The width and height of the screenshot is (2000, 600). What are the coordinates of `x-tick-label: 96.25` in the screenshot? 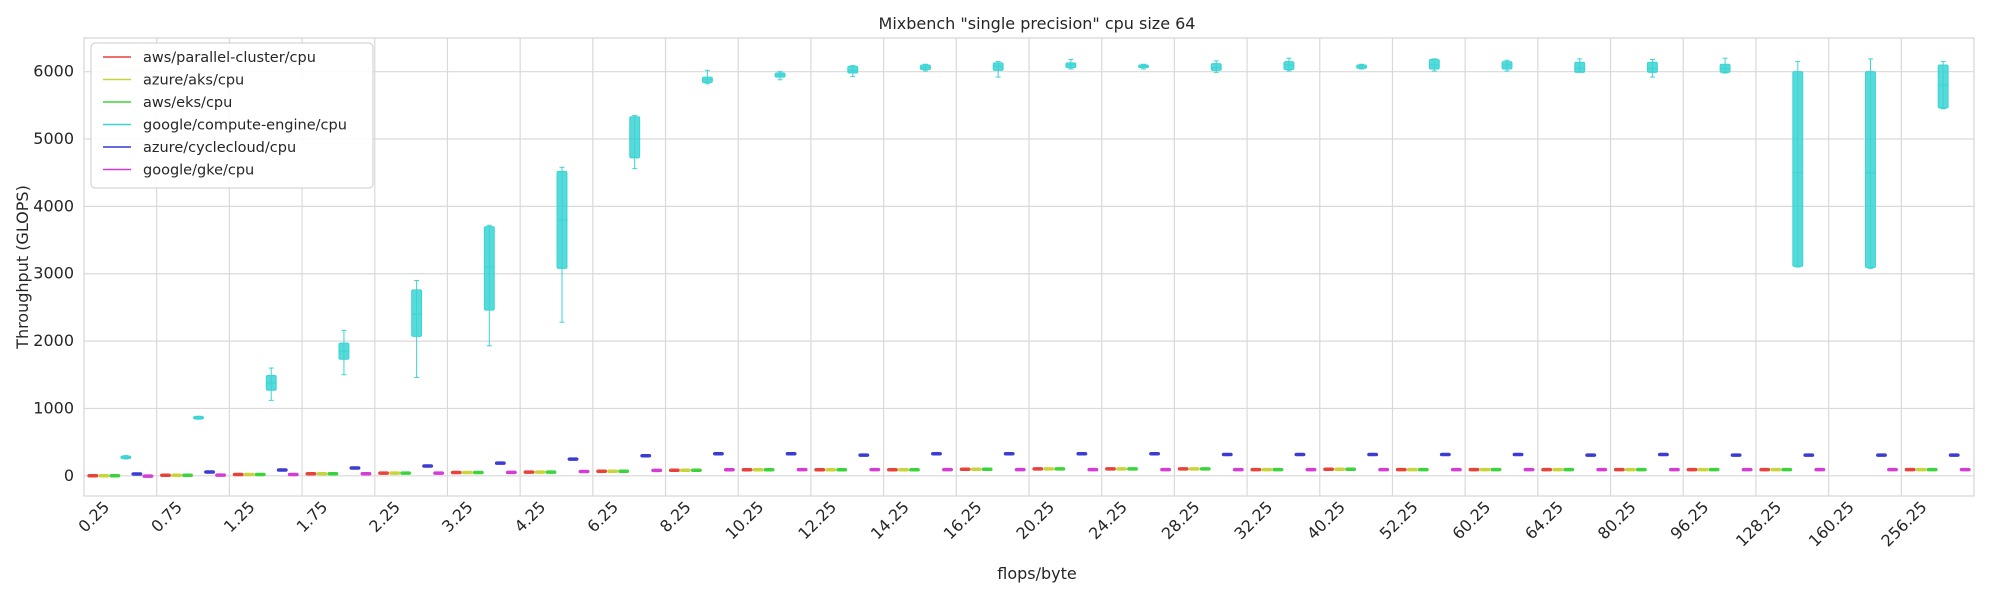 It's located at (1690, 520).